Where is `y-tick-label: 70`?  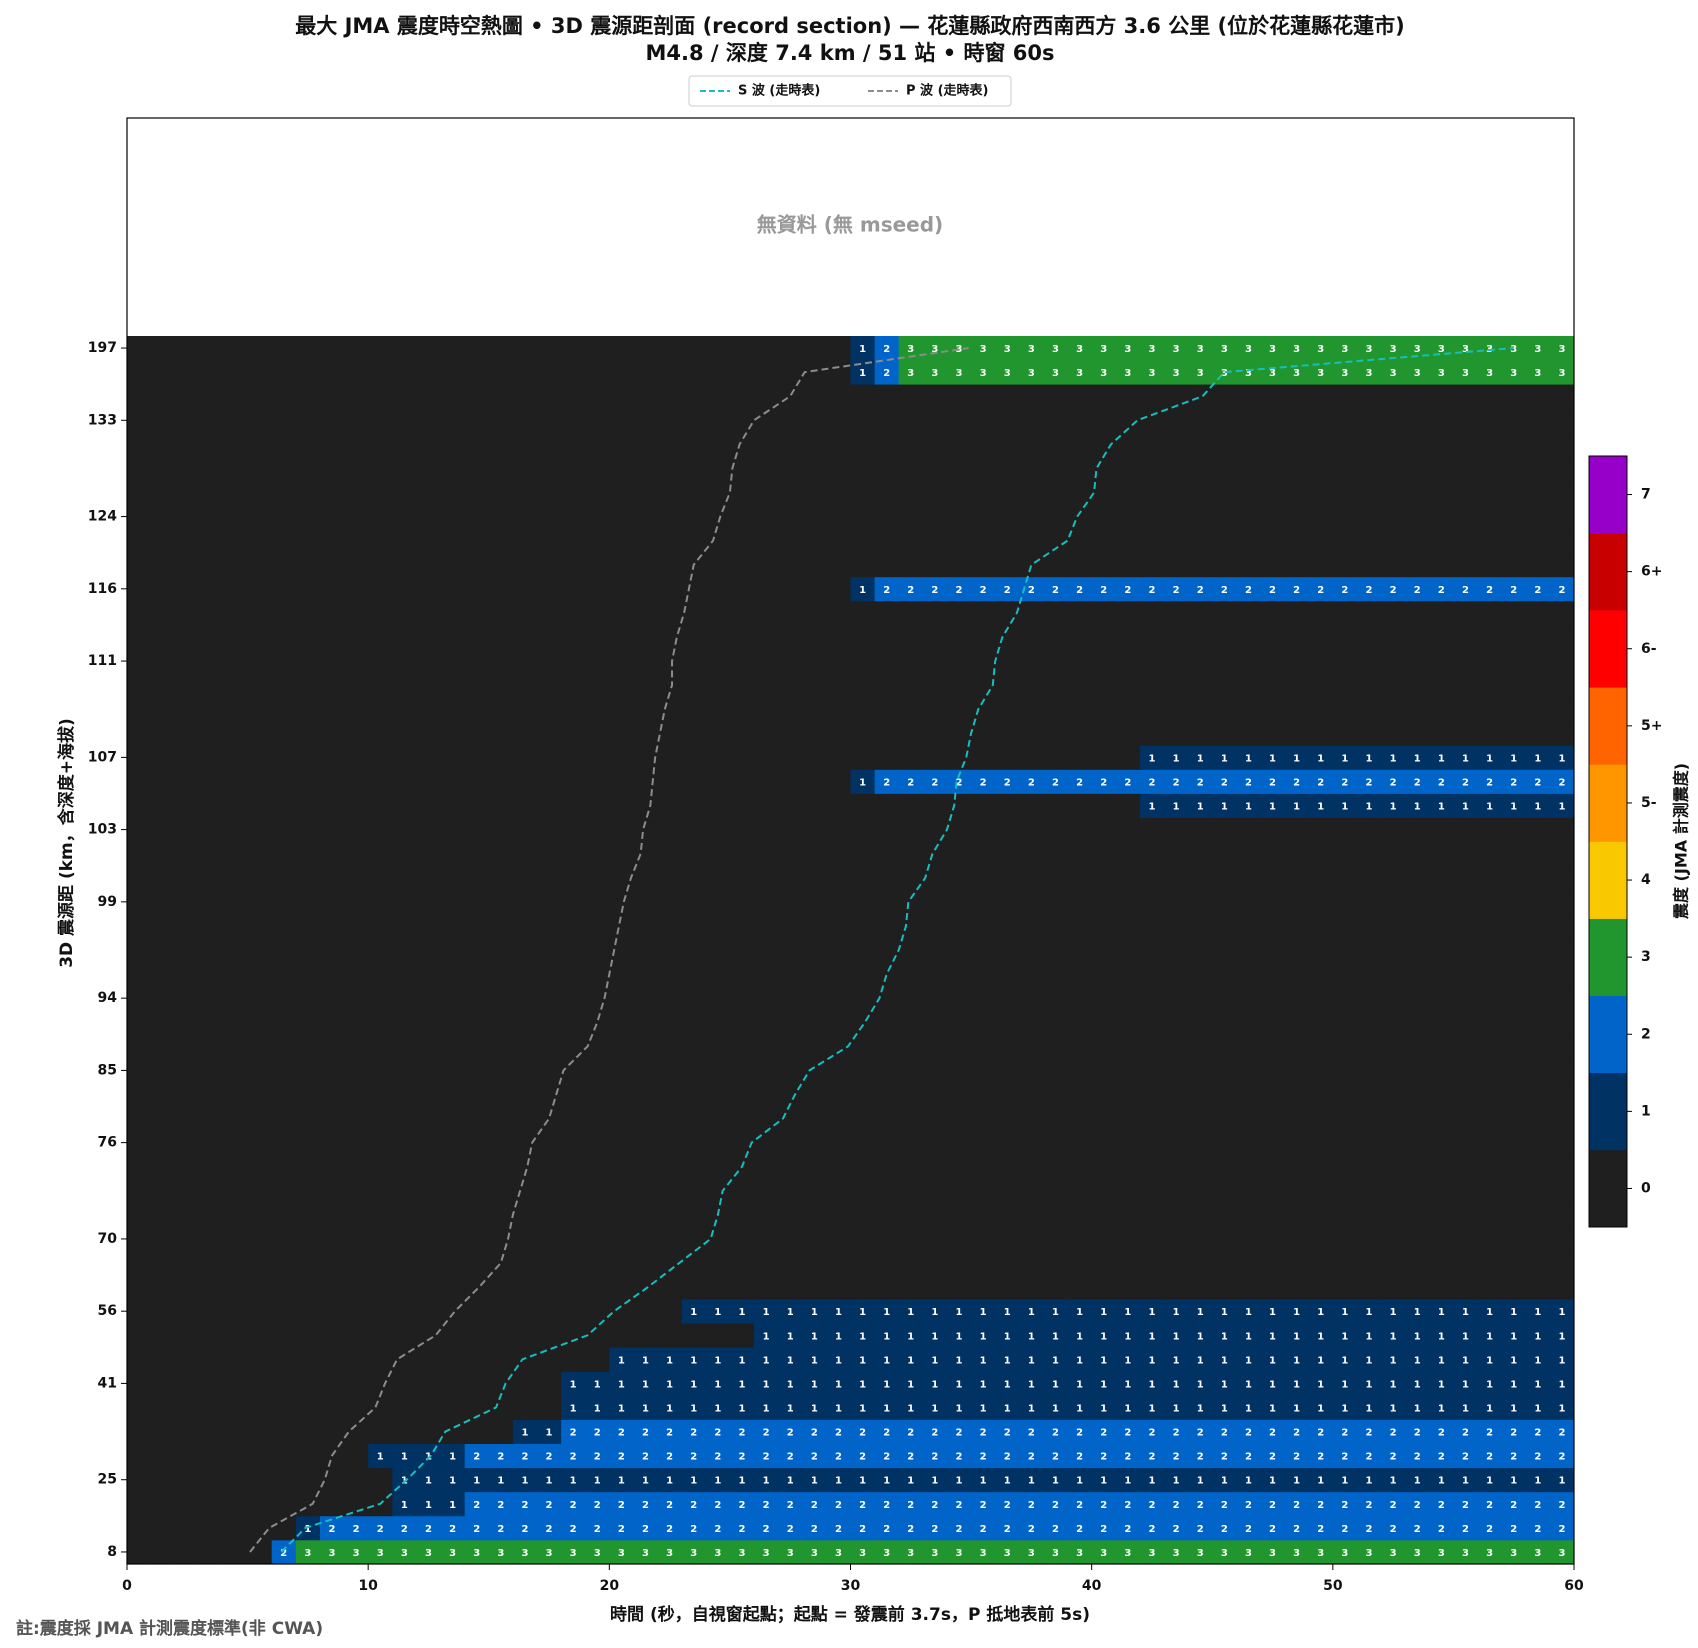
y-tick-label: 70 is located at coordinates (108, 1239).